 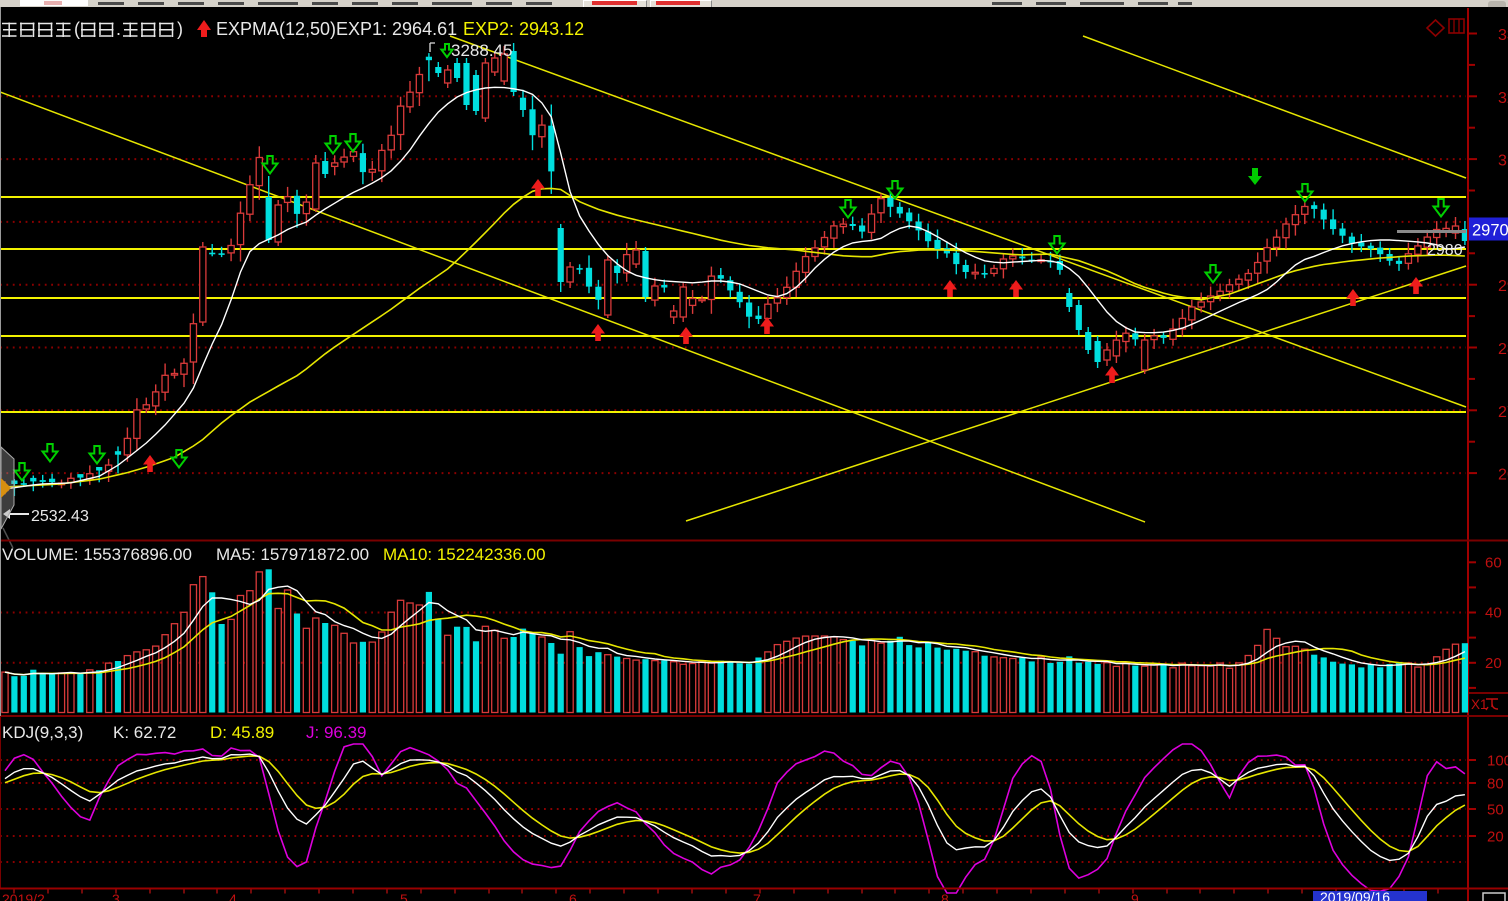 I want to click on svg-text: 50, so click(x=1495, y=810).